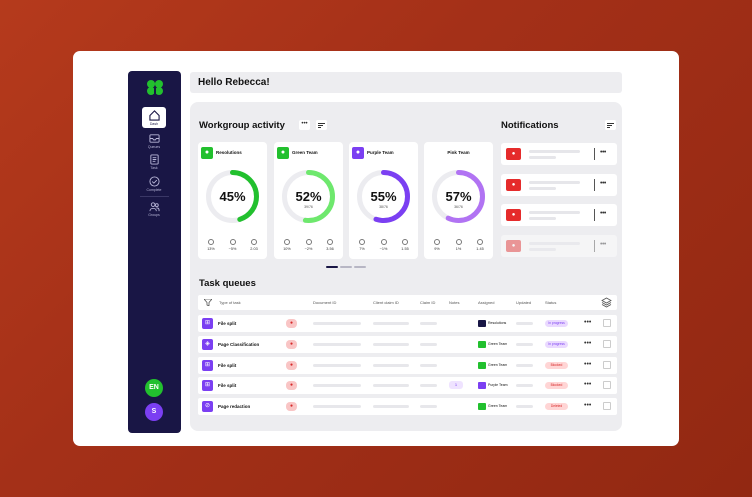 Image resolution: width=752 pixels, height=497 pixels. I want to click on leaf-logo-icon, so click(155, 88).